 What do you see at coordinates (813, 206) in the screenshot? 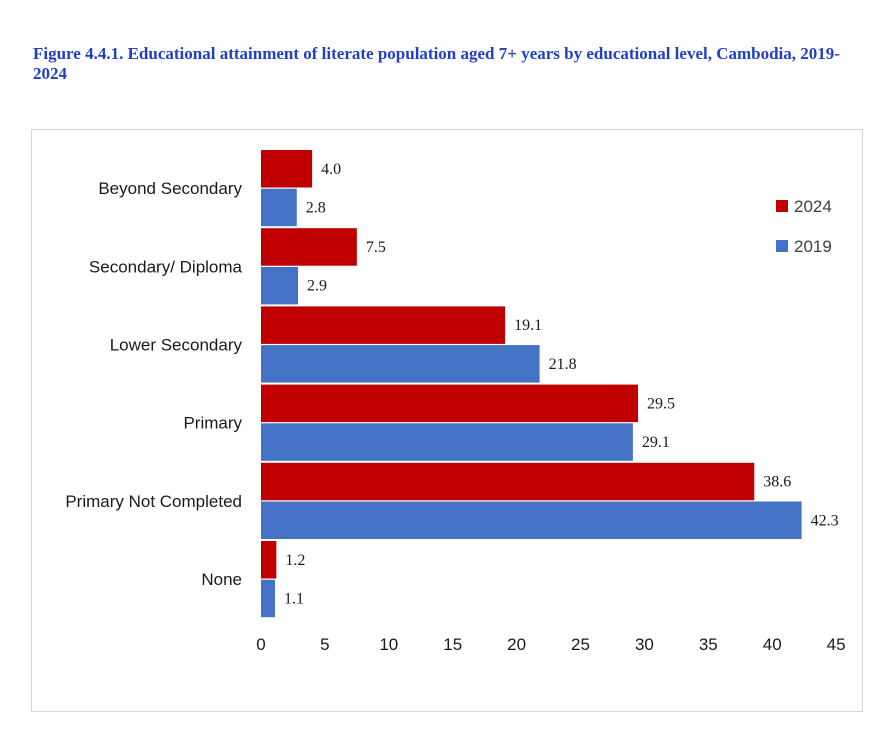
I see `legend-label-2024: 2024` at bounding box center [813, 206].